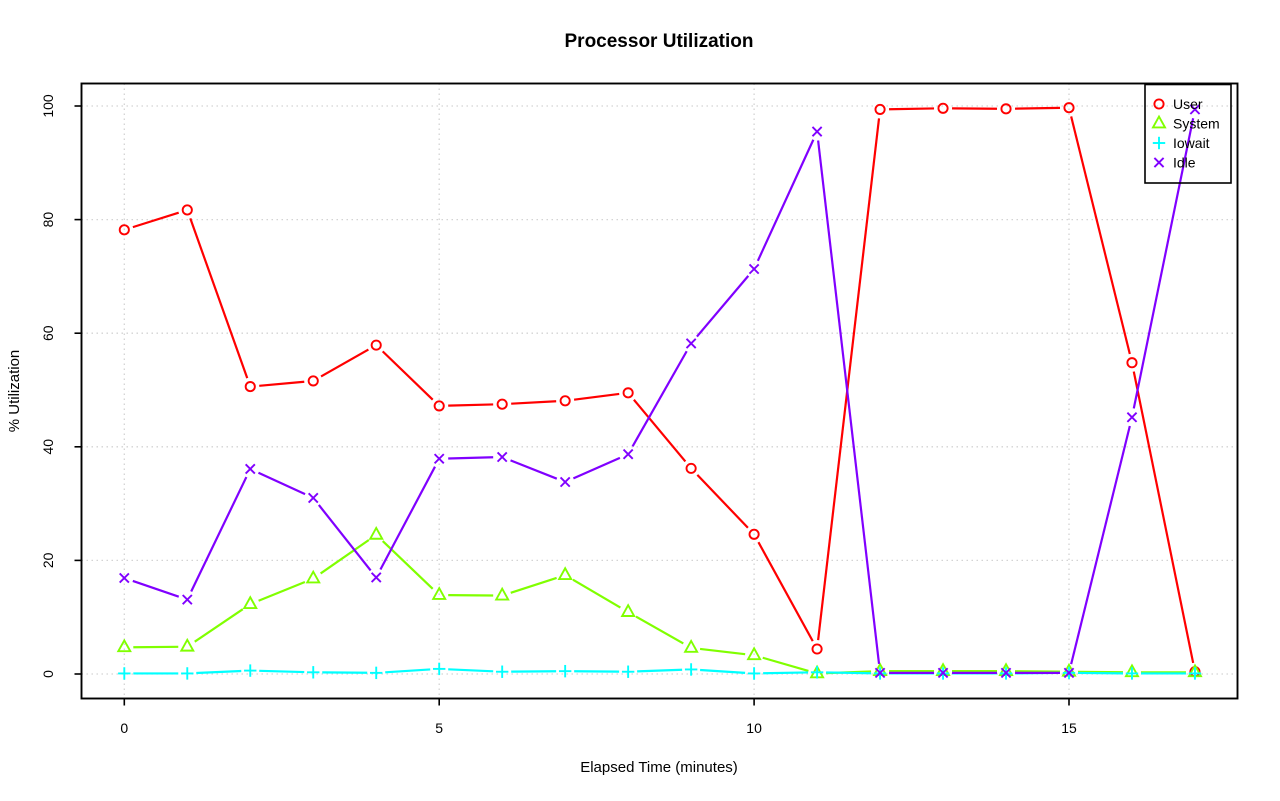 This screenshot has height=801, width=1280. Describe the element at coordinates (1191, 143) in the screenshot. I see `legend-label-iowait: Iowait` at that location.